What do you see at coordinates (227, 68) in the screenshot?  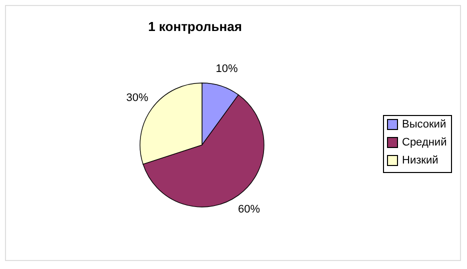 I see `data-label: 10%` at bounding box center [227, 68].